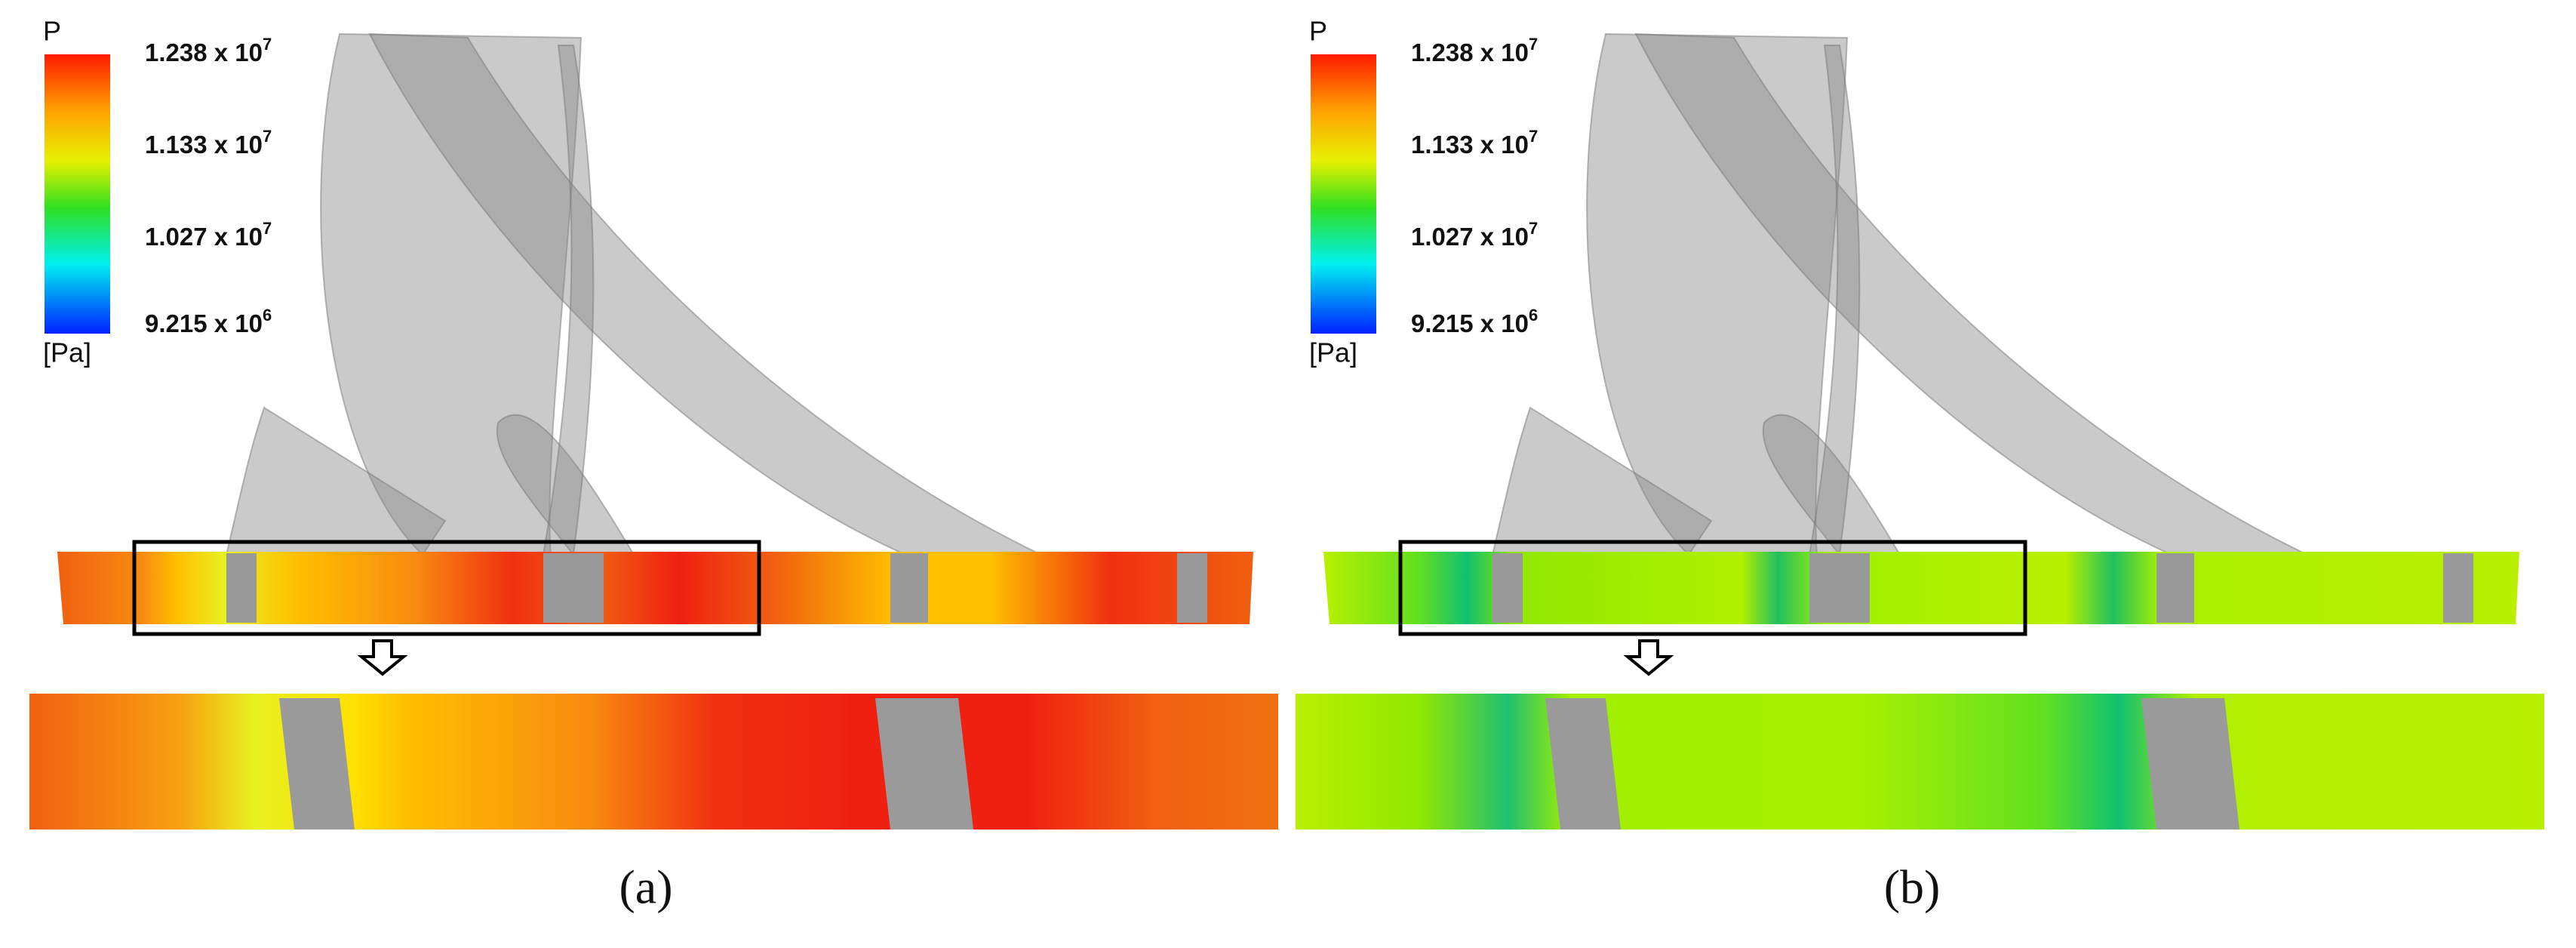  What do you see at coordinates (645, 887) in the screenshot?
I see `caption: (a)` at bounding box center [645, 887].